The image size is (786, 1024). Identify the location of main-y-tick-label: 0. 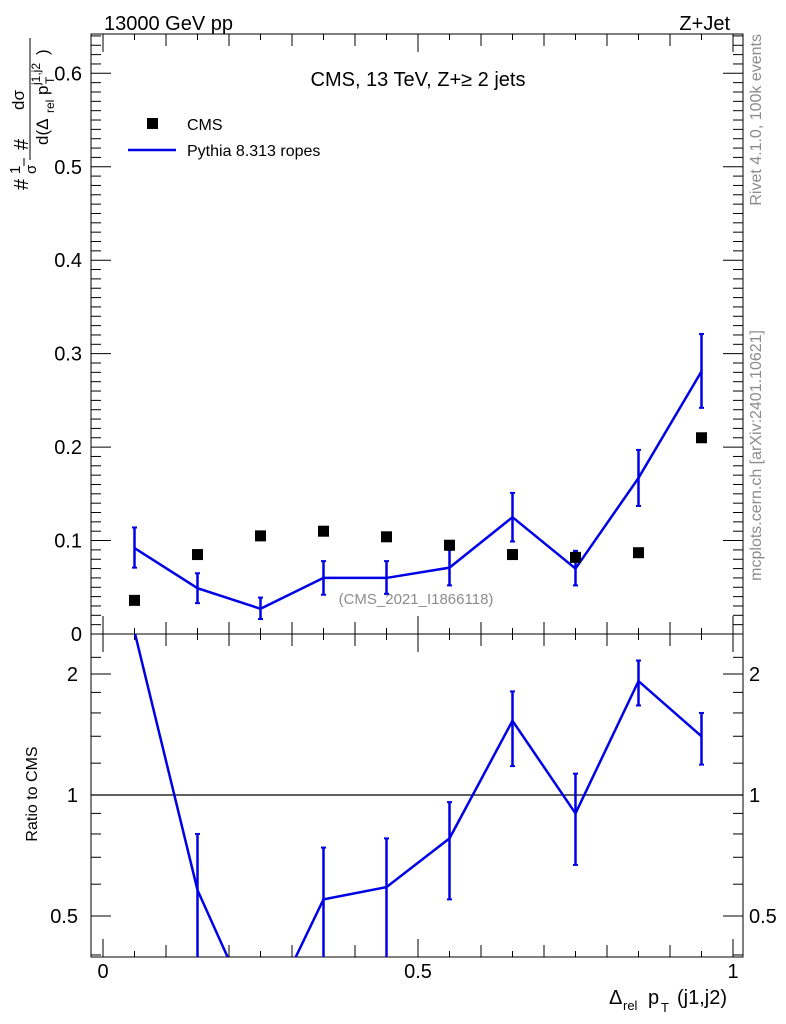
(76, 635).